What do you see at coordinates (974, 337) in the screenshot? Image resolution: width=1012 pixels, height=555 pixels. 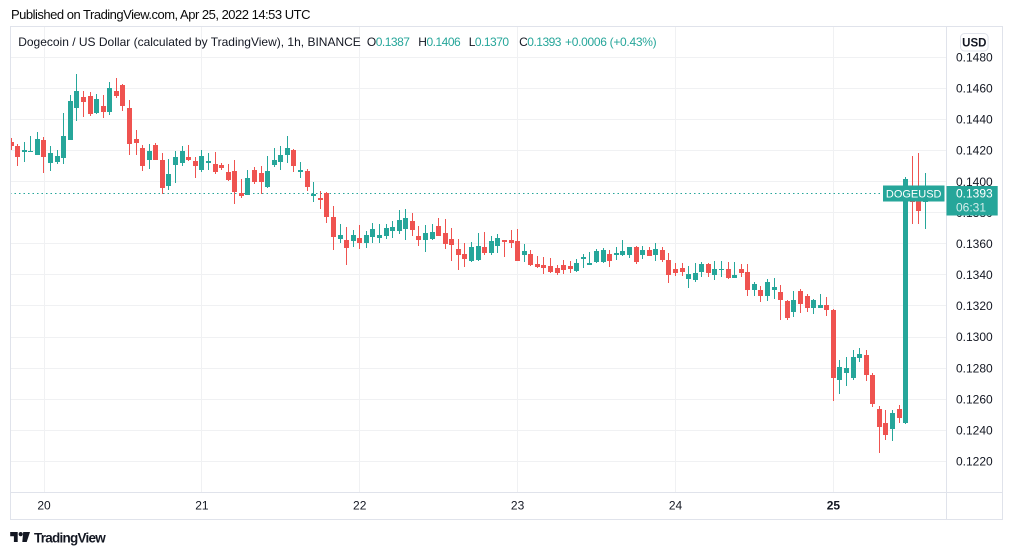 I see `svg-text: 0.1300` at bounding box center [974, 337].